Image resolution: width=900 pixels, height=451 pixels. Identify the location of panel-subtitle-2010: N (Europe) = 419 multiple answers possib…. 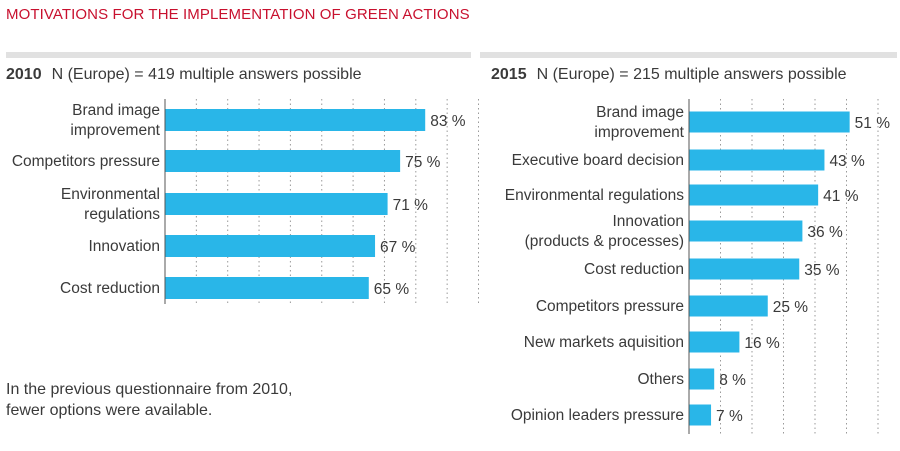
(206, 74).